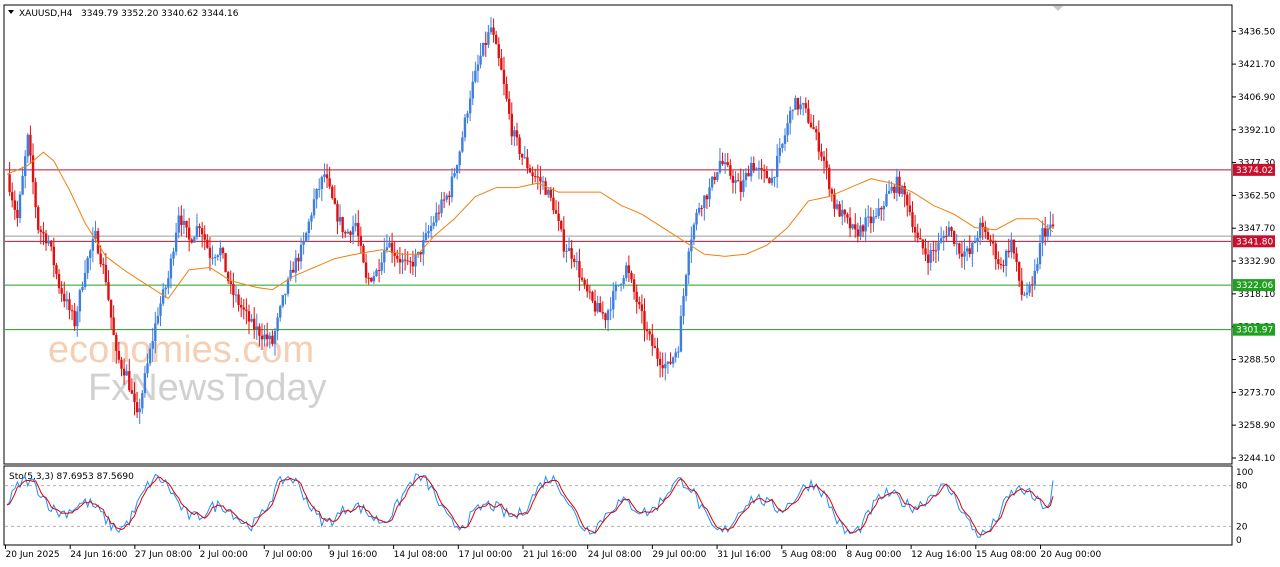 The height and width of the screenshot is (567, 1280). I want to click on stochastic-tick-label: 100, so click(1244, 473).